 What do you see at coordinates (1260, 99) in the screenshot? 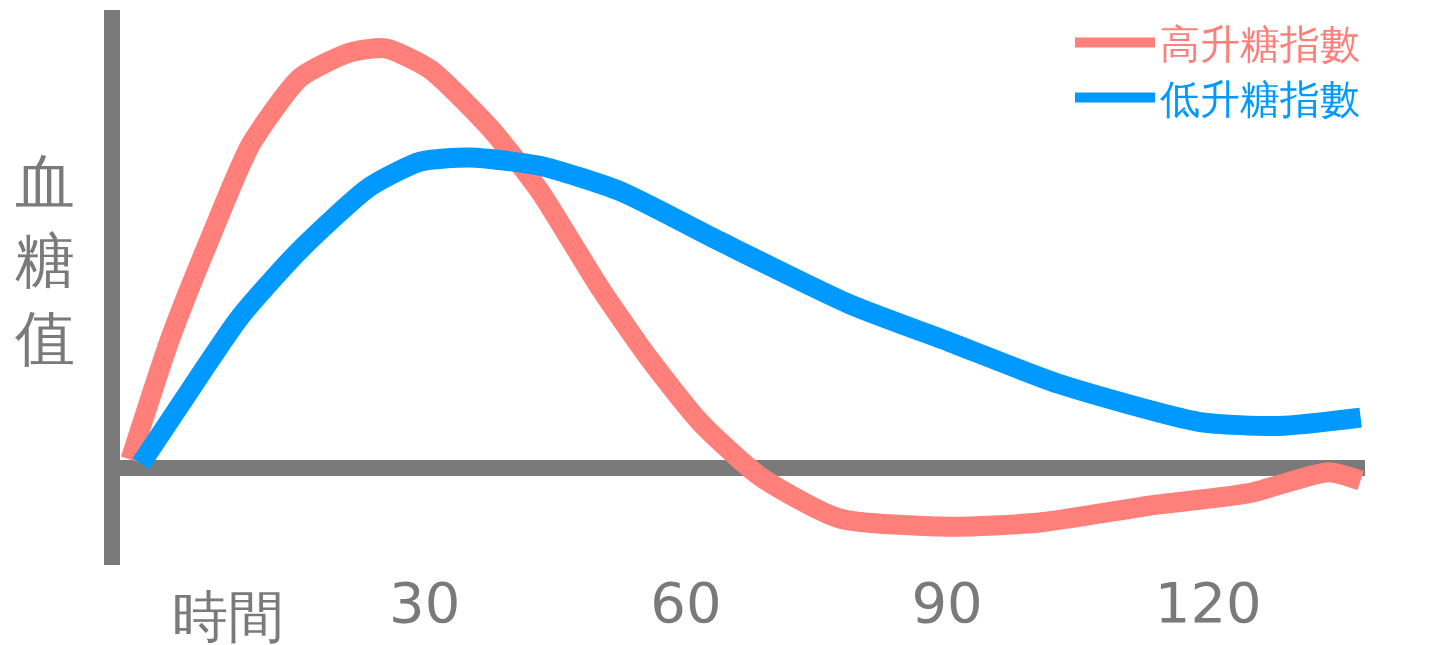
I see `legend-label: 低升糖指數` at bounding box center [1260, 99].